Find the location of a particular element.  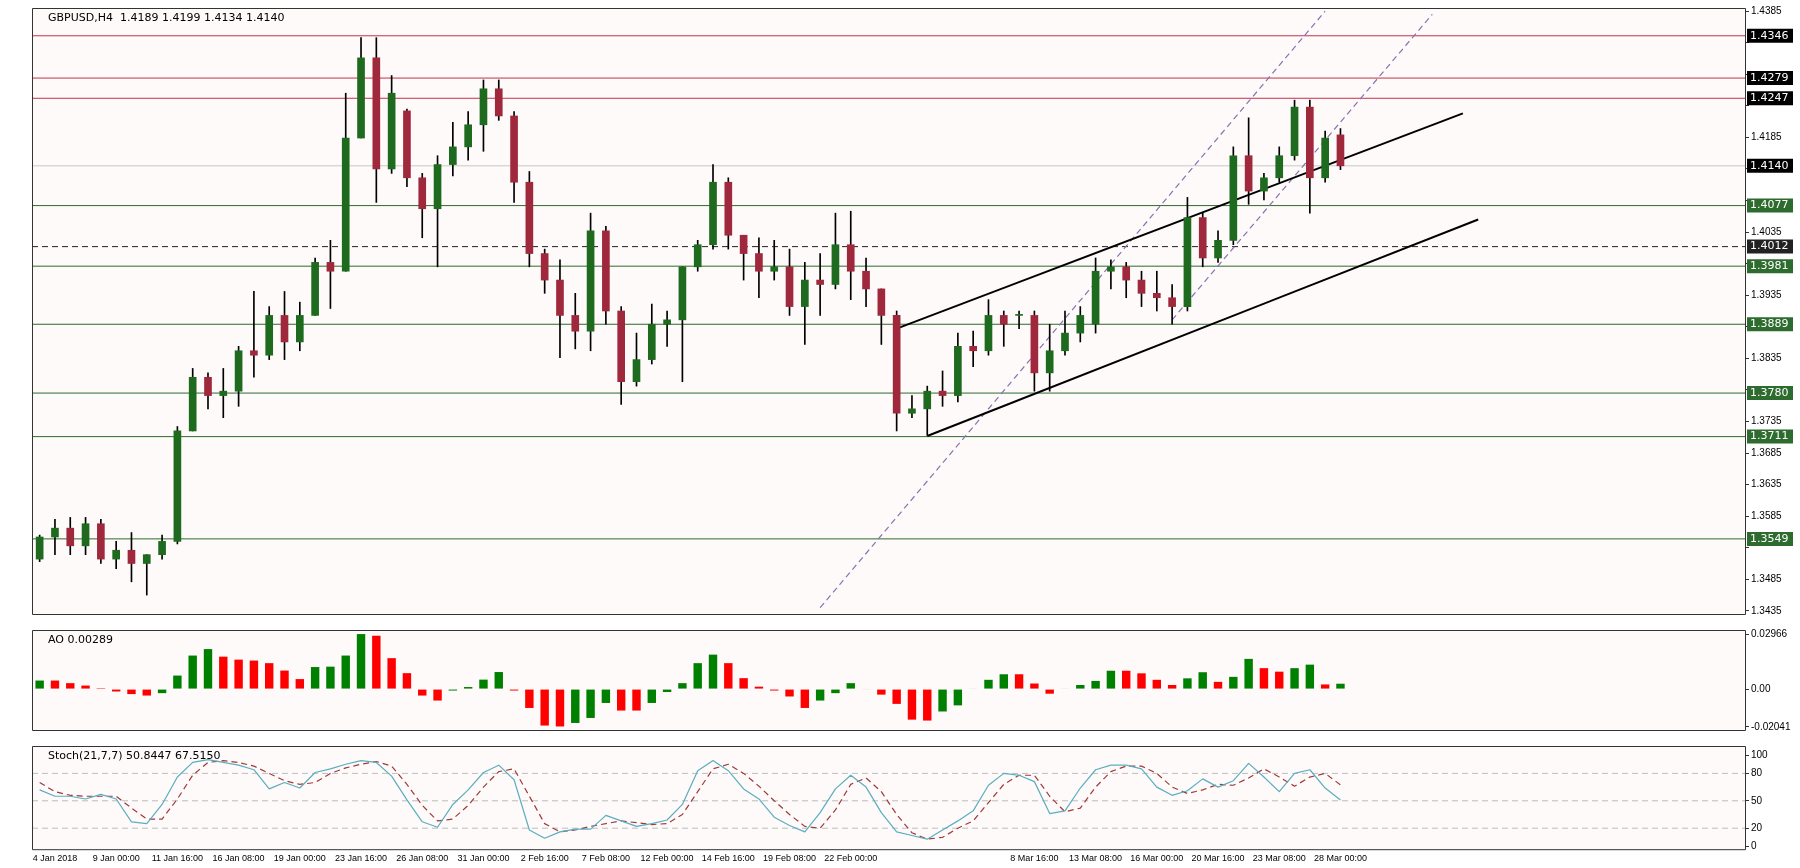

x-tick-label: 31 Jan 00:00 is located at coordinates (483, 858).